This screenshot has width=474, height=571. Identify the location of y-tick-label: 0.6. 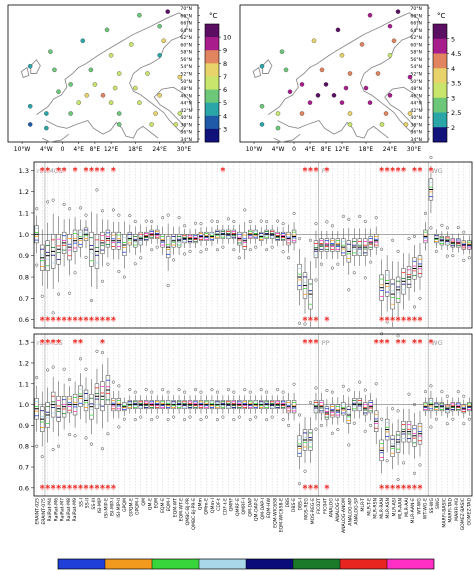
(24, 320).